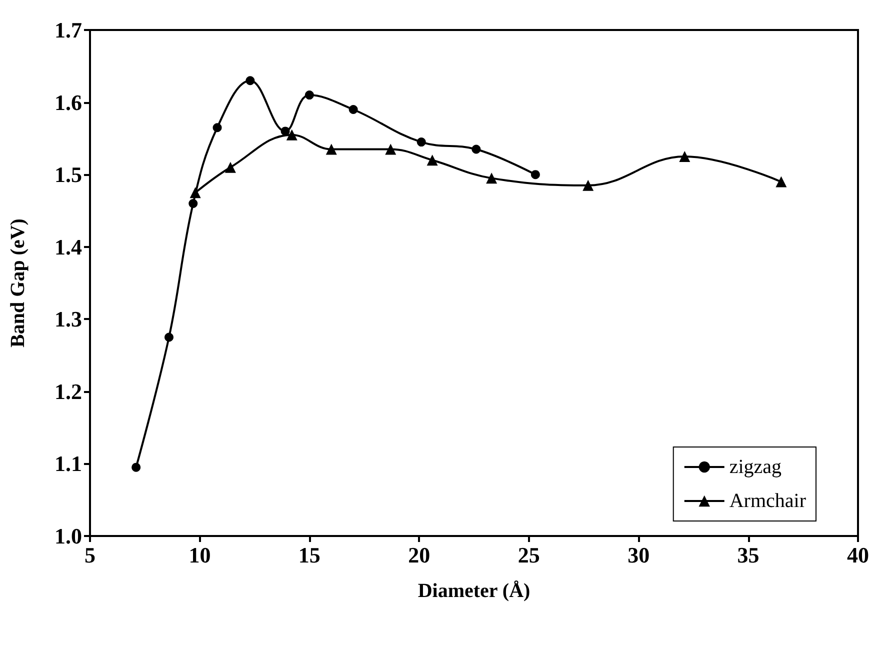 Image resolution: width=896 pixels, height=656 pixels. What do you see at coordinates (68, 30) in the screenshot?
I see `y-tick-label: 1.7` at bounding box center [68, 30].